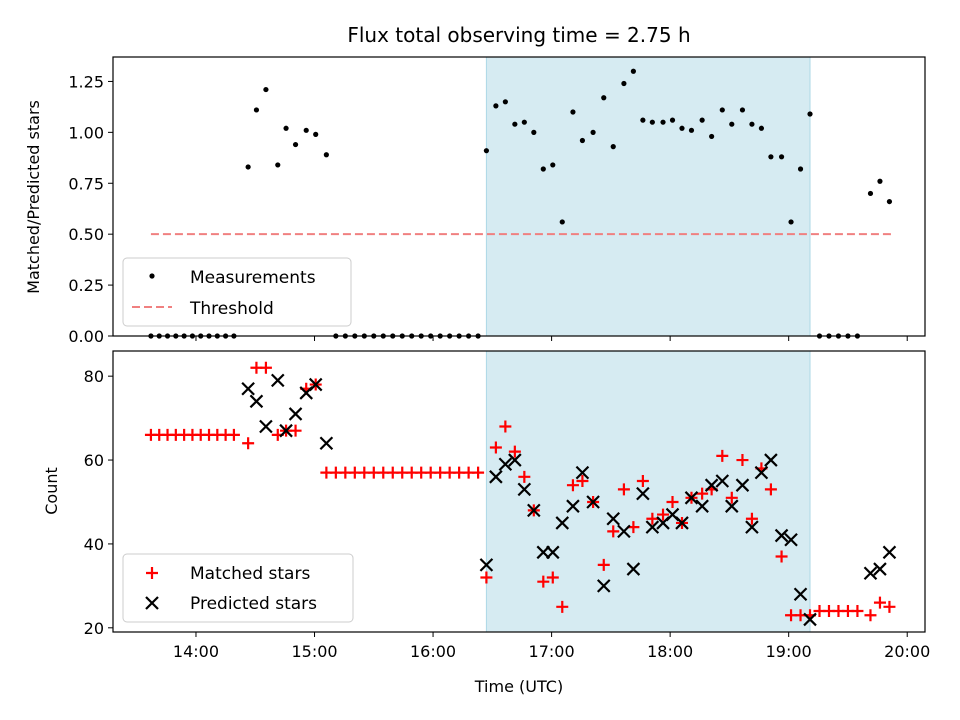 The height and width of the screenshot is (720, 960). What do you see at coordinates (670, 651) in the screenshot?
I see `x-tick-label: 18:00` at bounding box center [670, 651].